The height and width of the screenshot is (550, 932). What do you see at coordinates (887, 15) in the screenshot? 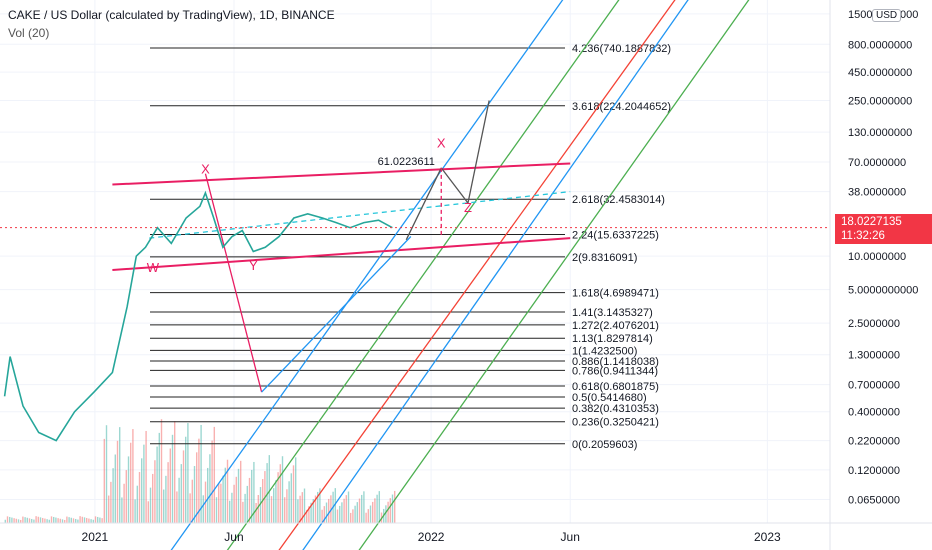
I see `currency-button: USD` at bounding box center [887, 15].